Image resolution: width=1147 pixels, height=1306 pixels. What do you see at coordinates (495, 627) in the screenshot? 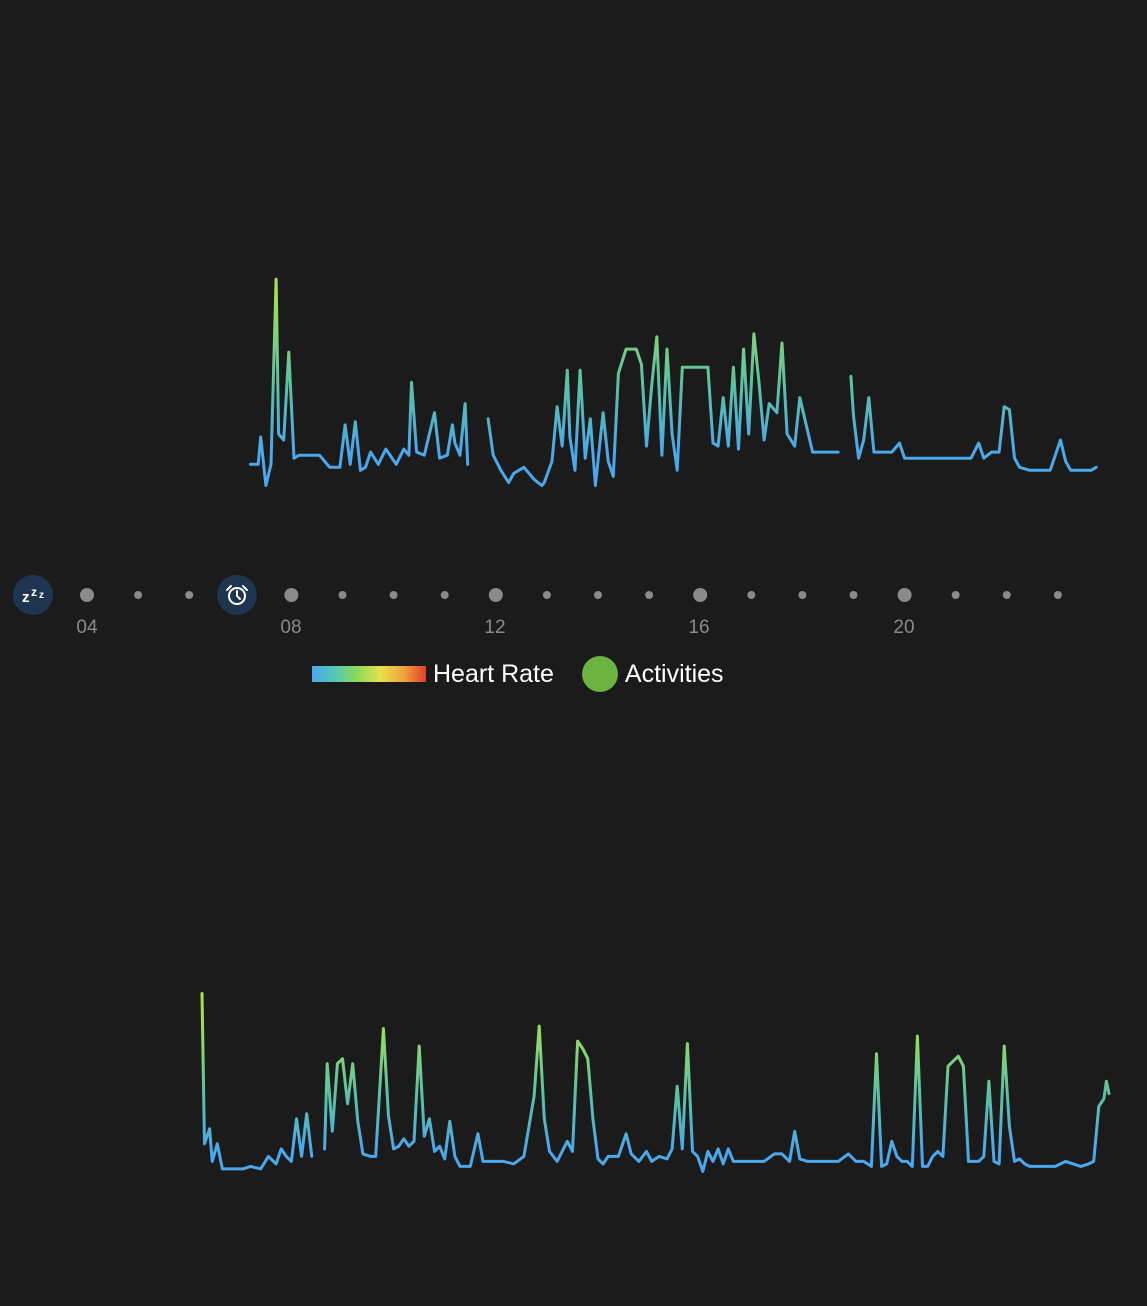
I see `tick-label-12: 12` at bounding box center [495, 627].